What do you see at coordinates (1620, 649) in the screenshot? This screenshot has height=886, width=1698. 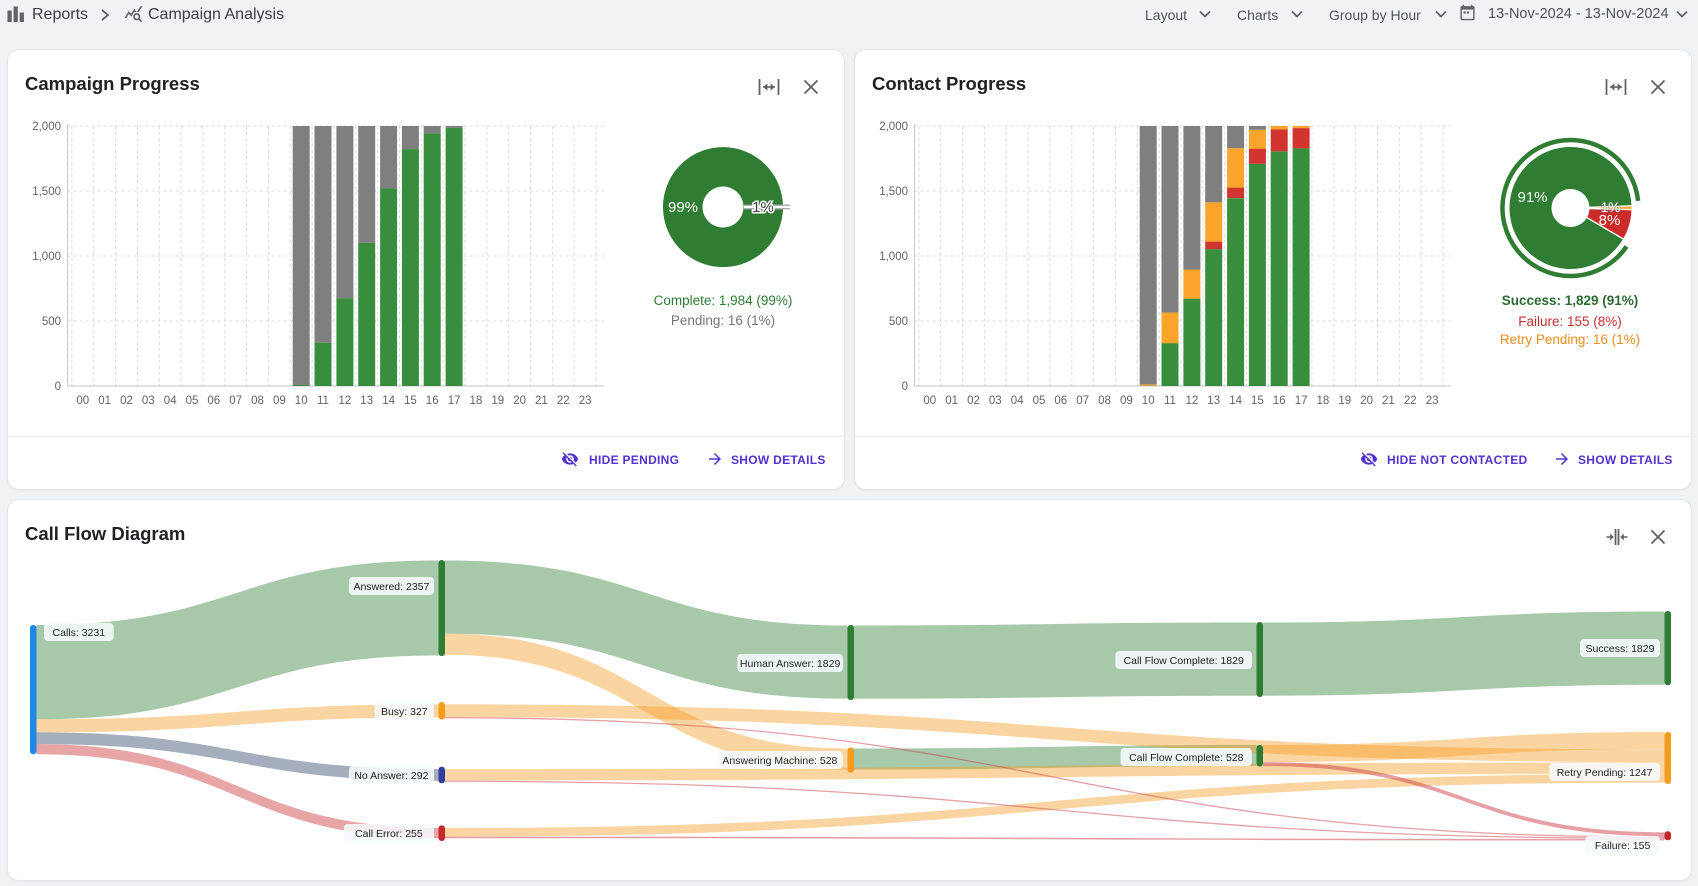 I see `svg-text: Success: 1829` at bounding box center [1620, 649].